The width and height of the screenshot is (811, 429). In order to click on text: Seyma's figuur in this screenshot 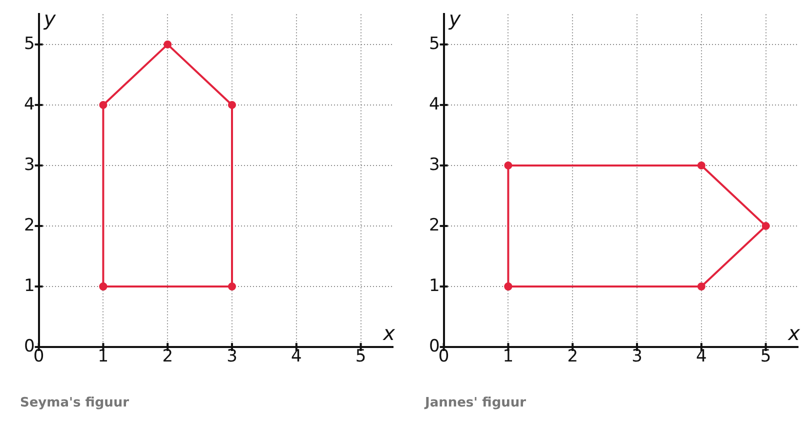, I will do `click(75, 403)`.